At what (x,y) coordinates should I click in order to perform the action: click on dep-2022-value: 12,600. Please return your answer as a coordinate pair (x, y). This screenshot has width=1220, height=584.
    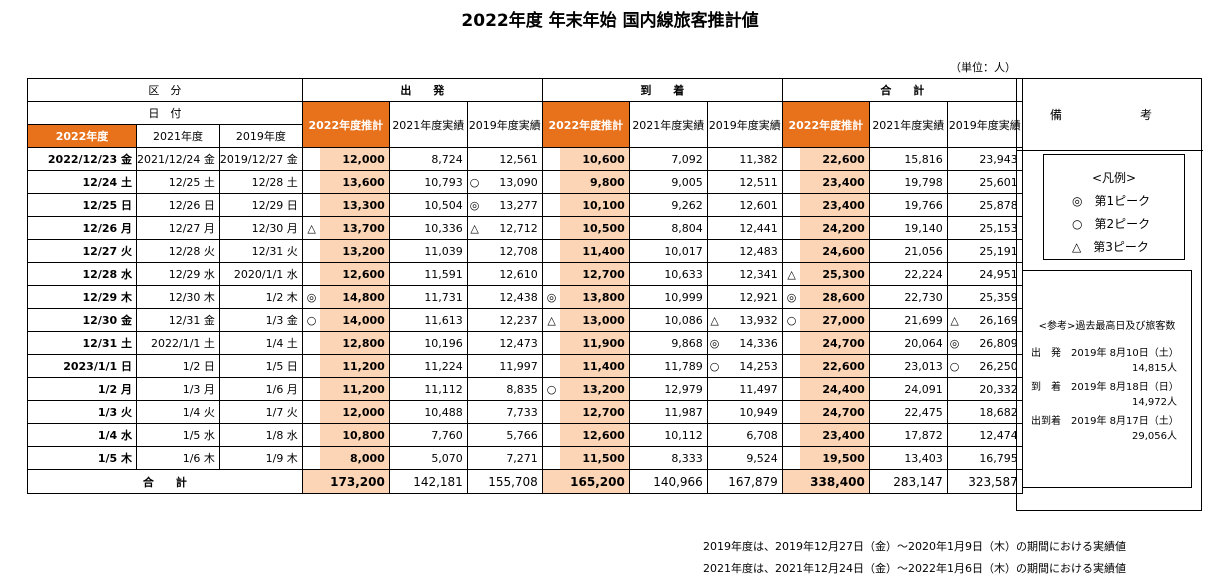
    Looking at the image, I should click on (355, 274).